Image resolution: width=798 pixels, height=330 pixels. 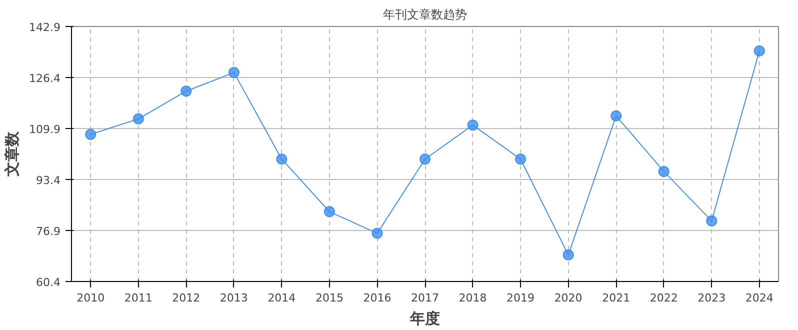 I want to click on x-tick-label: 2016, so click(x=377, y=298).